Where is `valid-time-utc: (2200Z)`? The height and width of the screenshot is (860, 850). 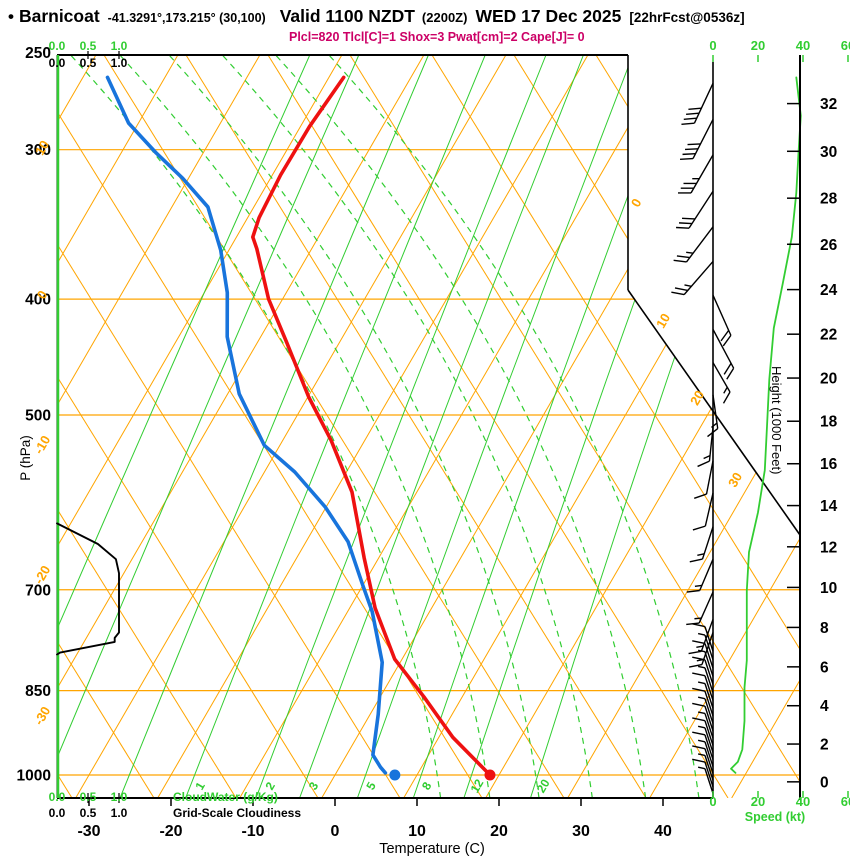 valid-time-utc: (2200Z) is located at coordinates (444, 17).